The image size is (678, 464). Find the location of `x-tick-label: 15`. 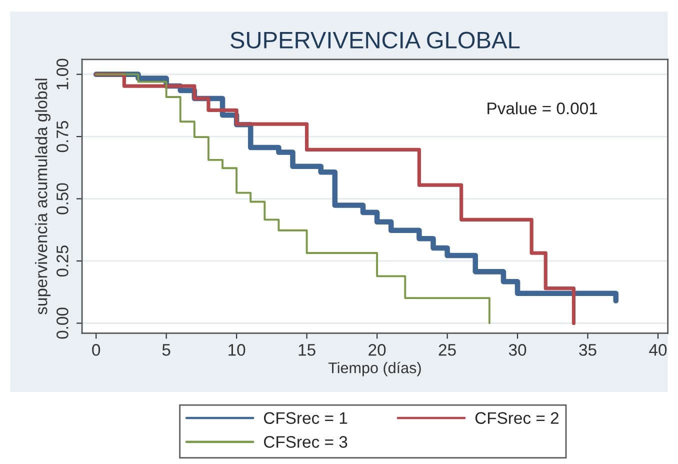

x-tick-label: 15 is located at coordinates (307, 350).